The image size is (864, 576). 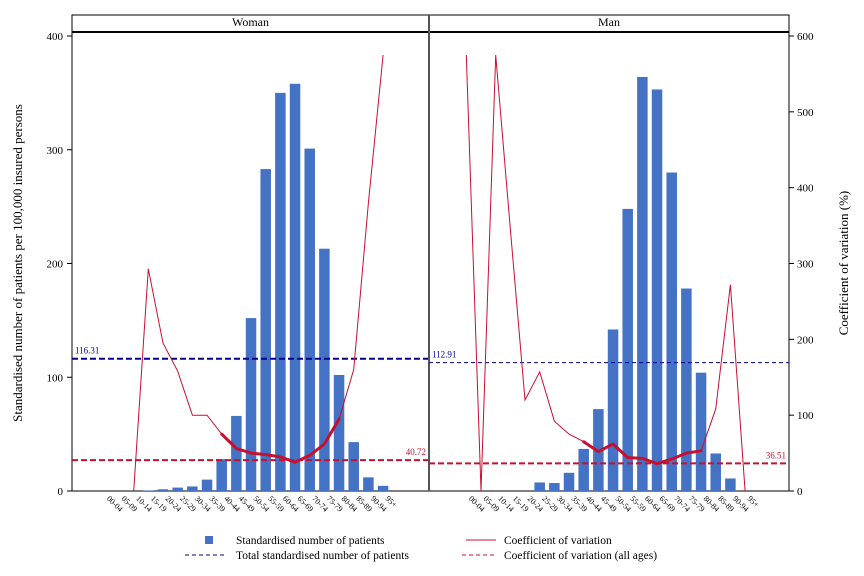 I want to click on y2-tick-label: 300, so click(x=805, y=265).